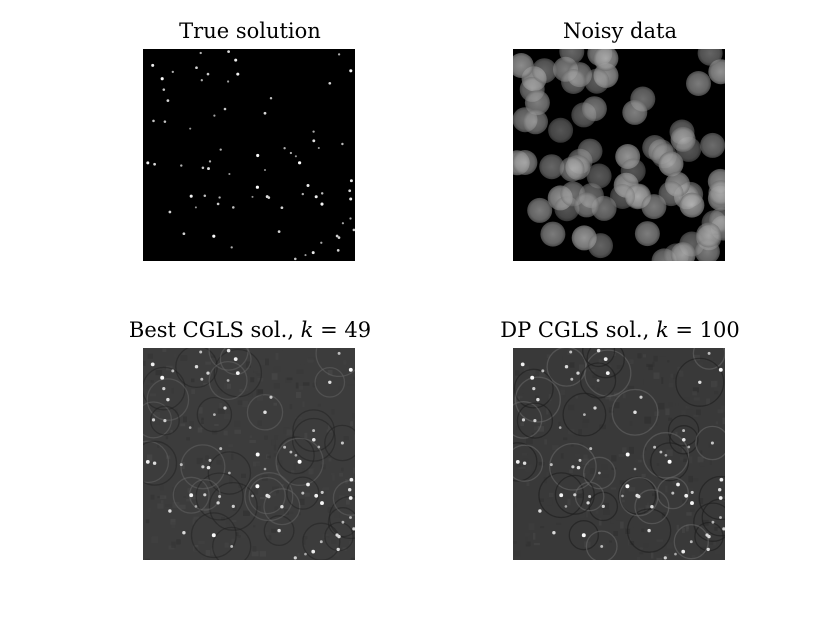  Describe the element at coordinates (307, 330) in the screenshot. I see `title-variable: k` at that location.